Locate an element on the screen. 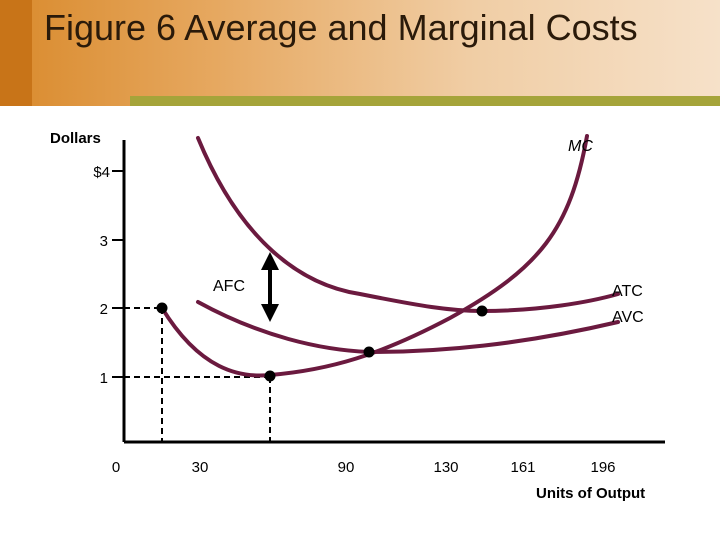 The width and height of the screenshot is (720, 540). avc-curve is located at coordinates (408, 327).